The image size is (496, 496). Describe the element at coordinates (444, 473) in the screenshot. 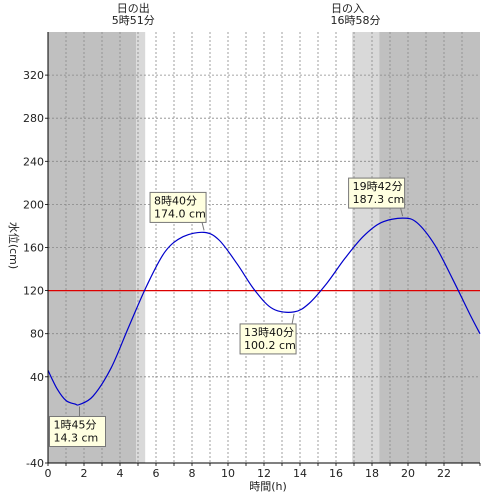

I see `x-tick-label: 22` at that location.